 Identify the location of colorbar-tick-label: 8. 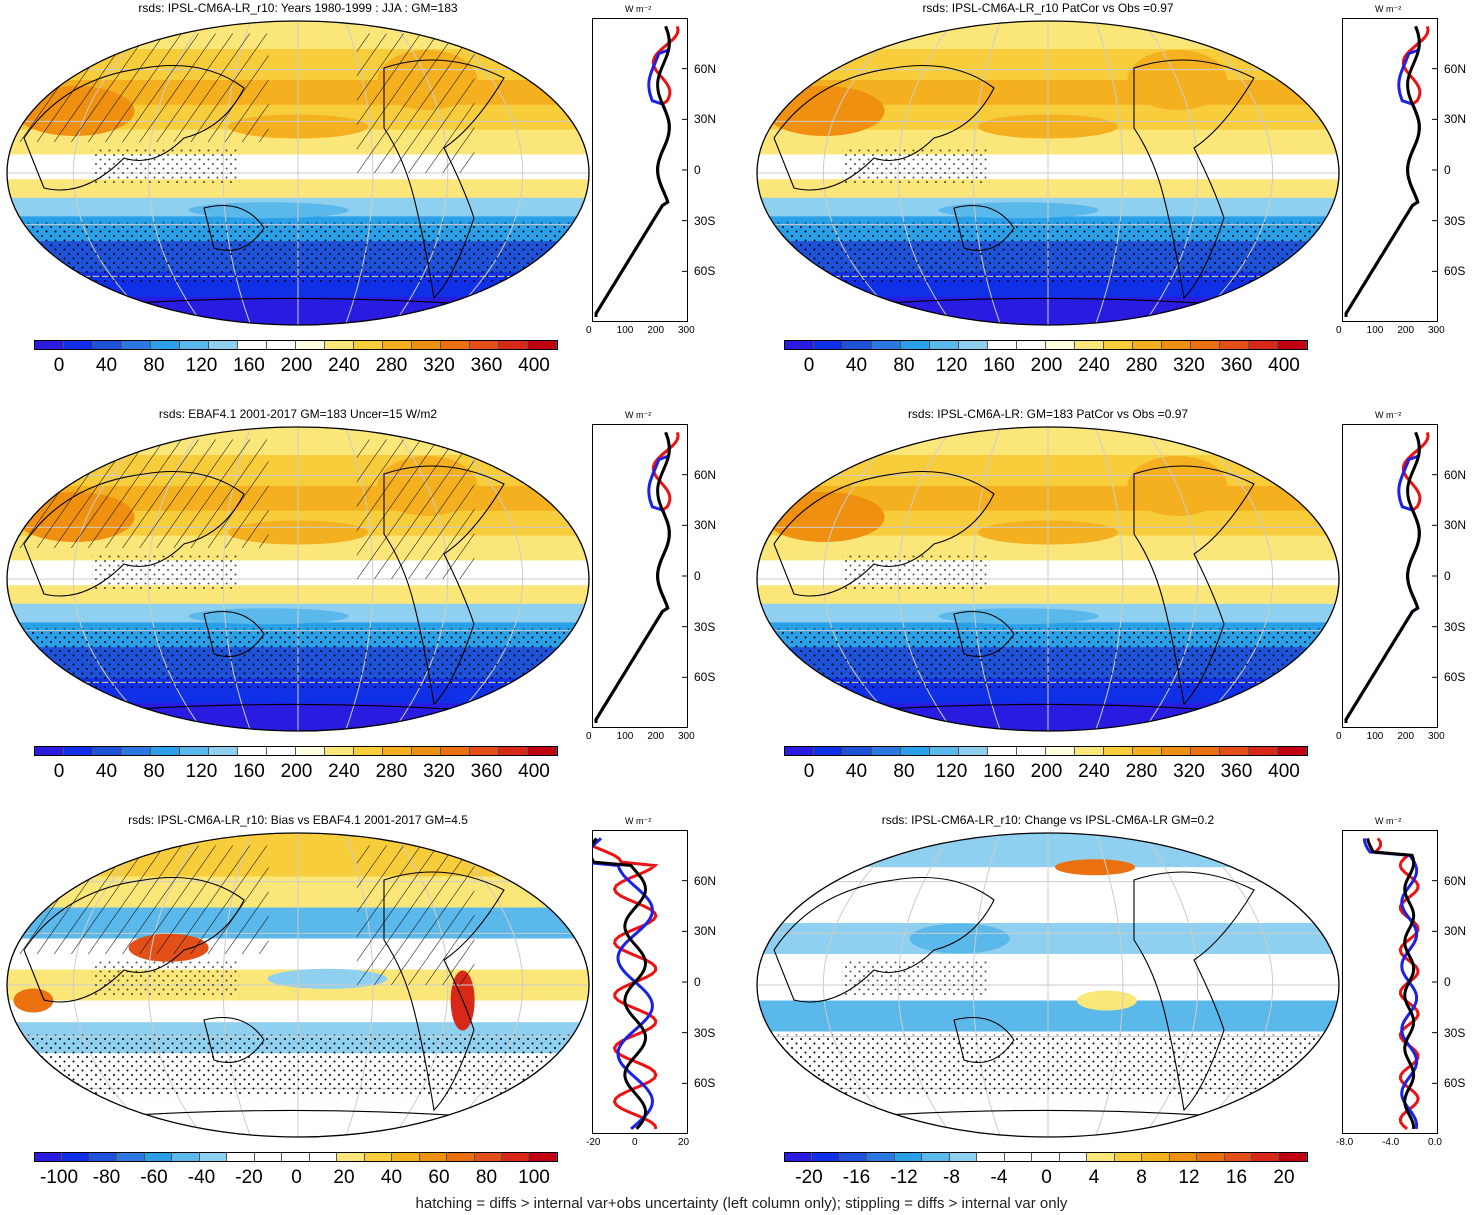
(1141, 1177).